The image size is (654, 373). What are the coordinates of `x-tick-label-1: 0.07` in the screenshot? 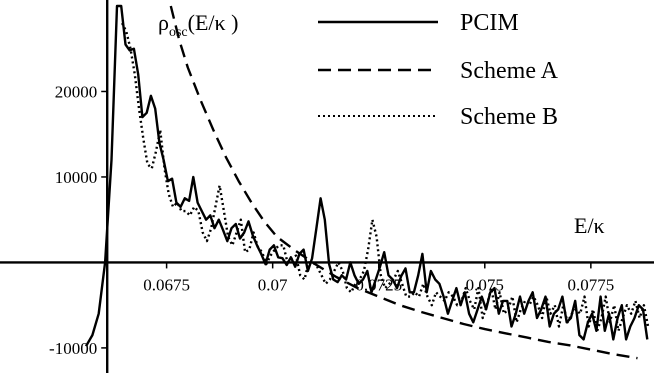 It's located at (273, 284).